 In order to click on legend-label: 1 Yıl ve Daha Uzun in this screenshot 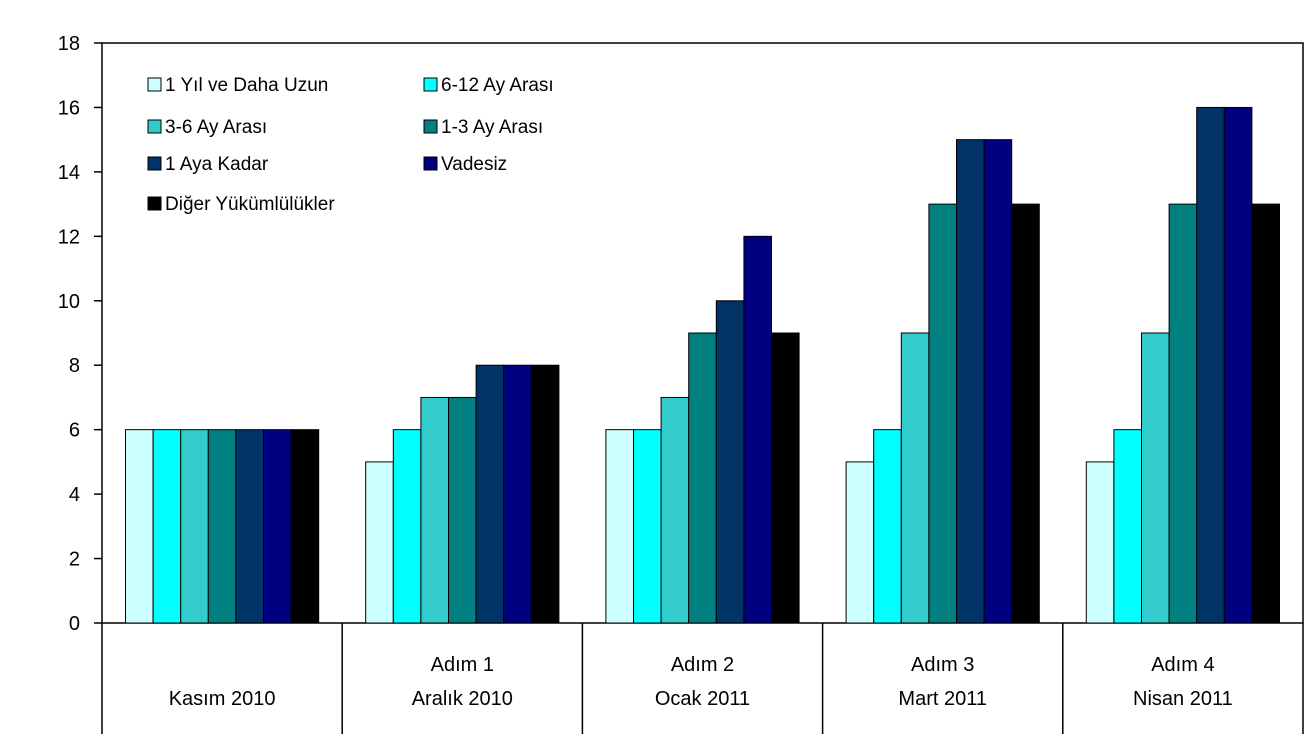, I will do `click(246, 85)`.